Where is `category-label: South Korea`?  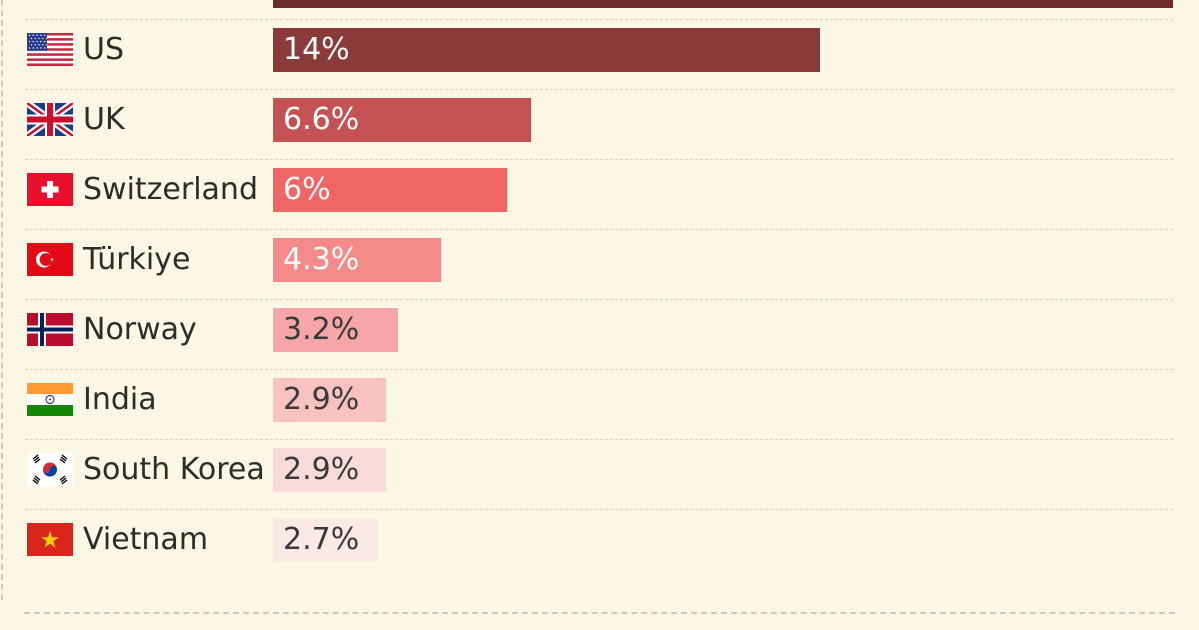
category-label: South Korea is located at coordinates (174, 469).